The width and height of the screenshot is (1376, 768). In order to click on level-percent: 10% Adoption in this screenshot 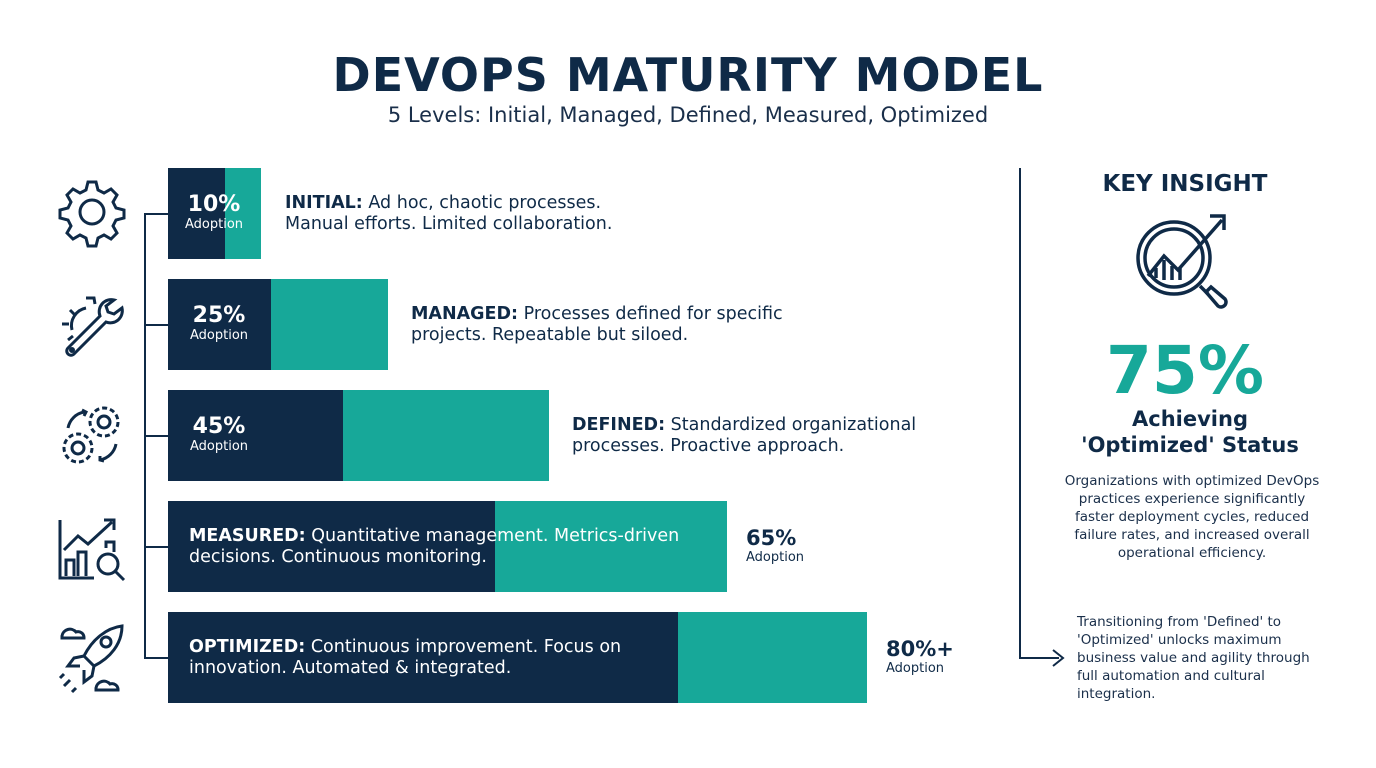, I will do `click(214, 212)`.